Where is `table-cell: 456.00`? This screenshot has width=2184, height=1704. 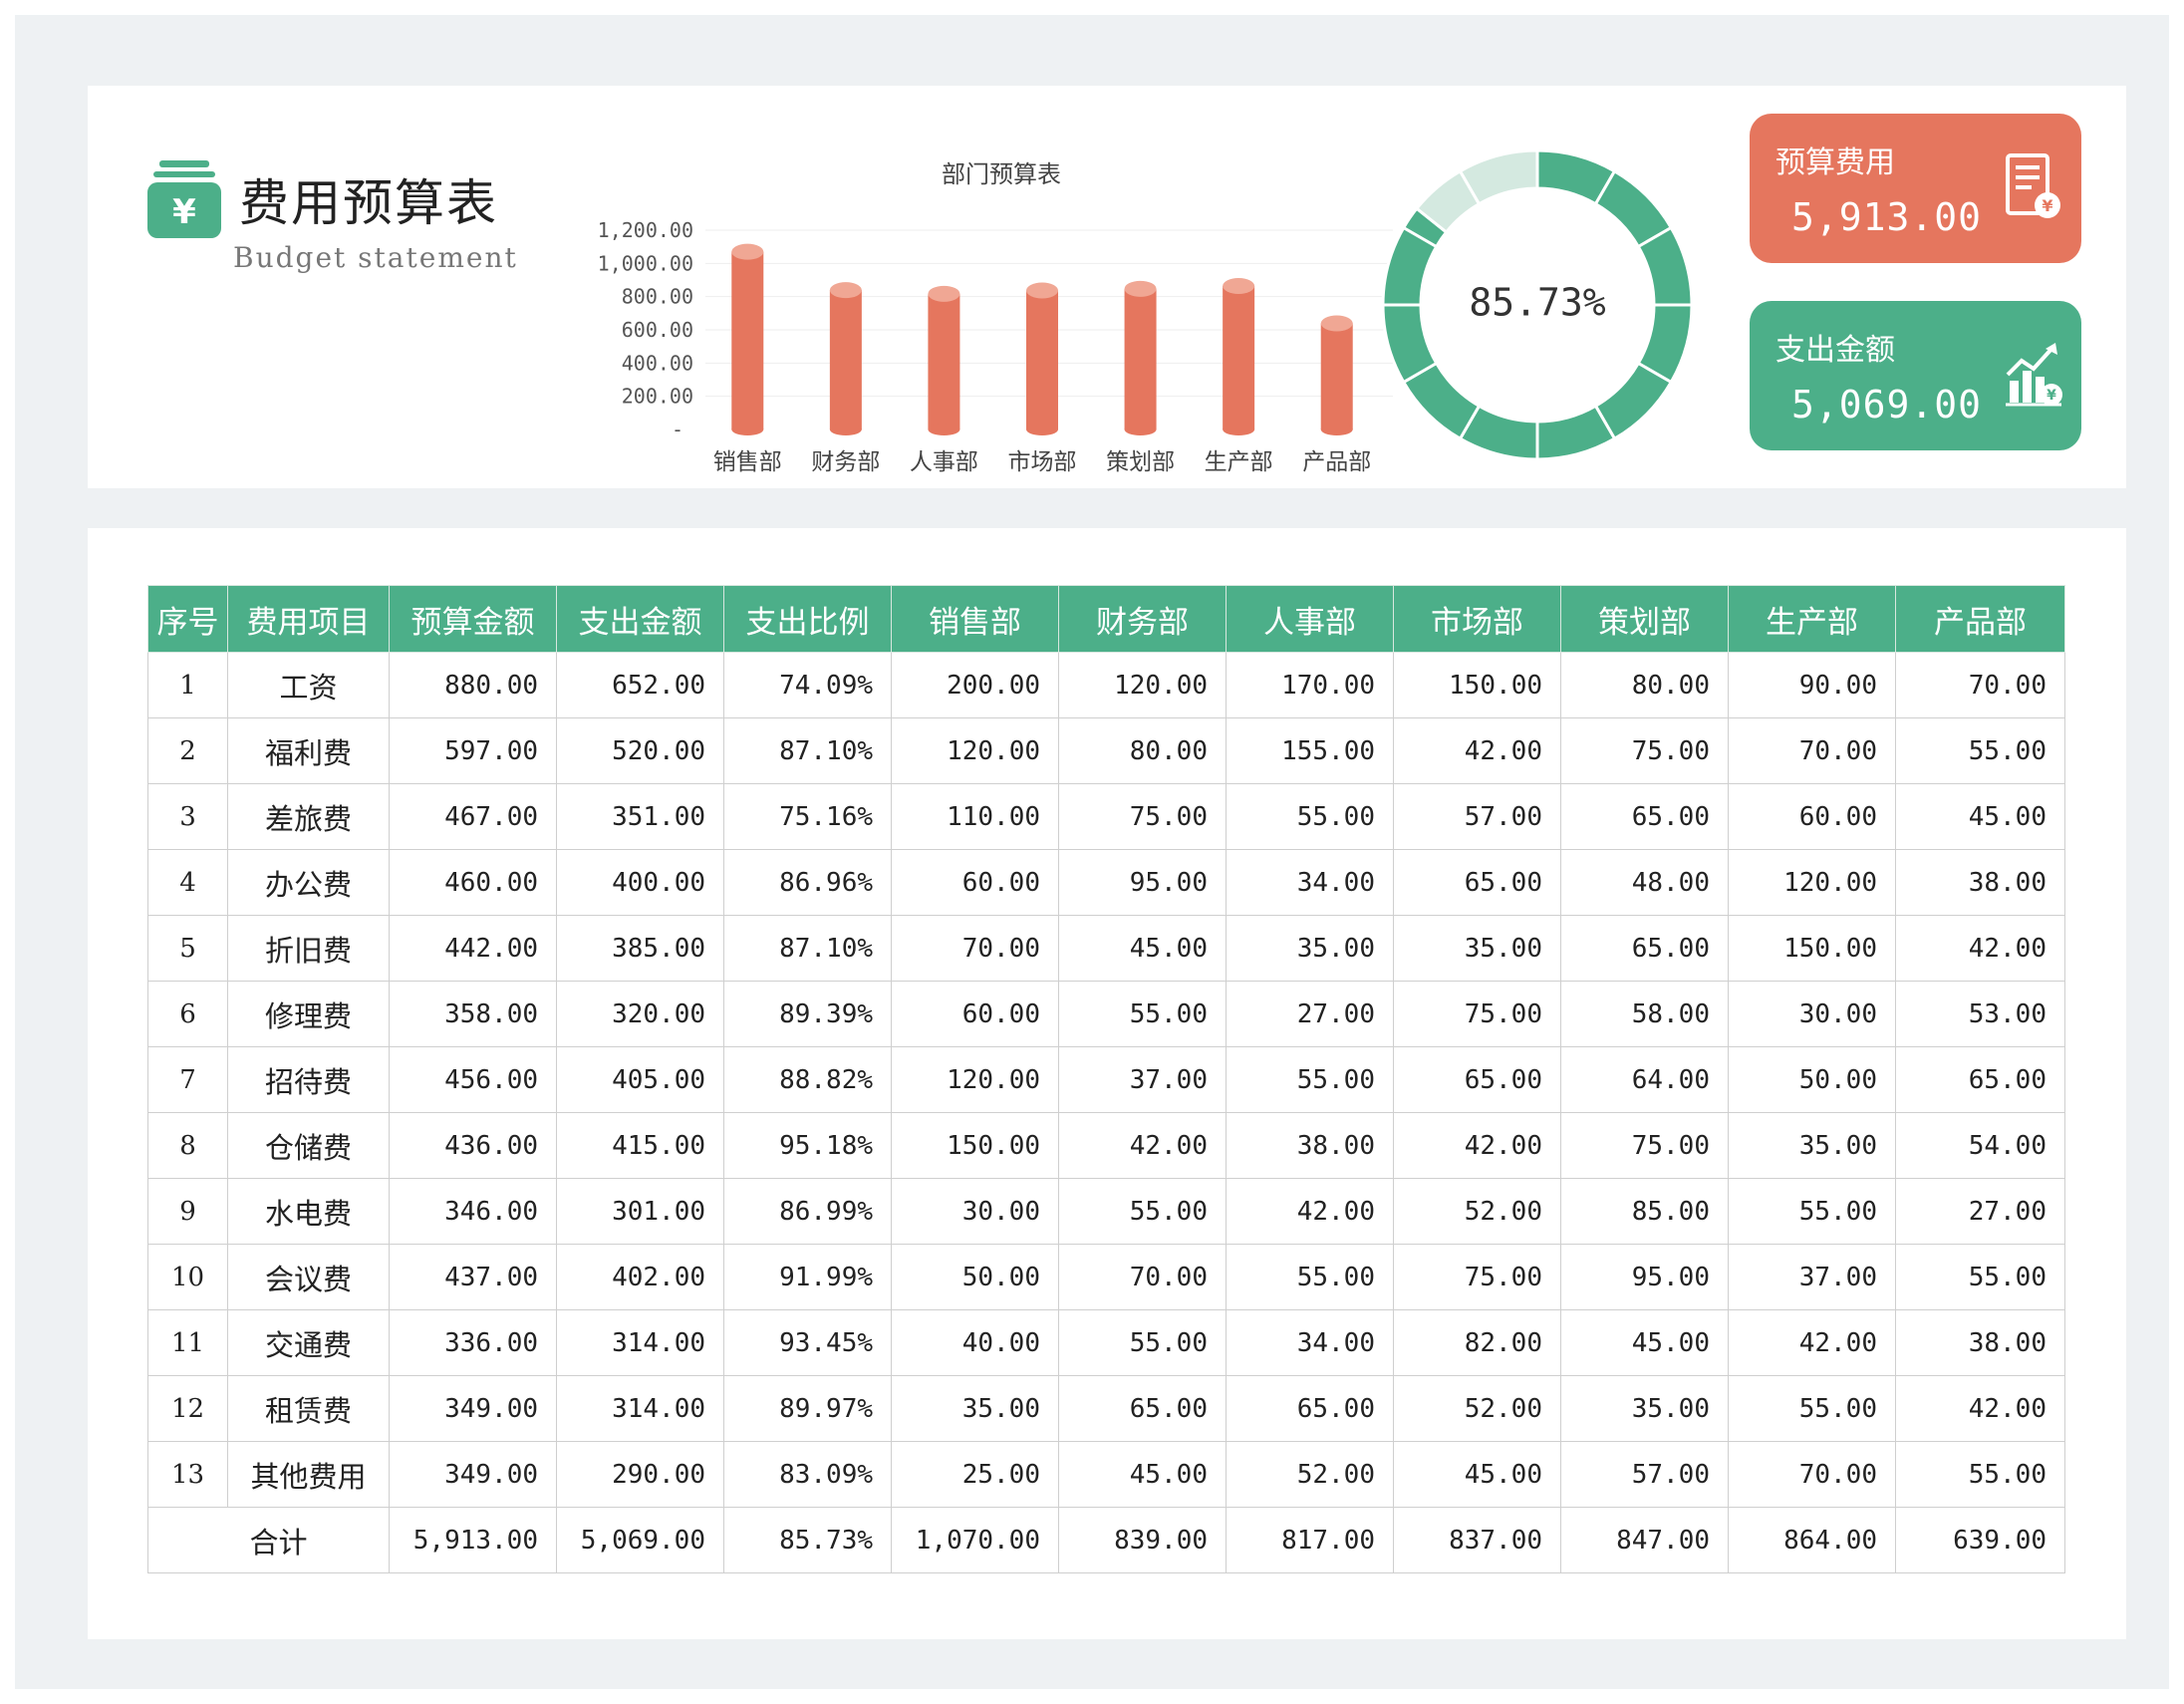
table-cell: 456.00 is located at coordinates (473, 1079).